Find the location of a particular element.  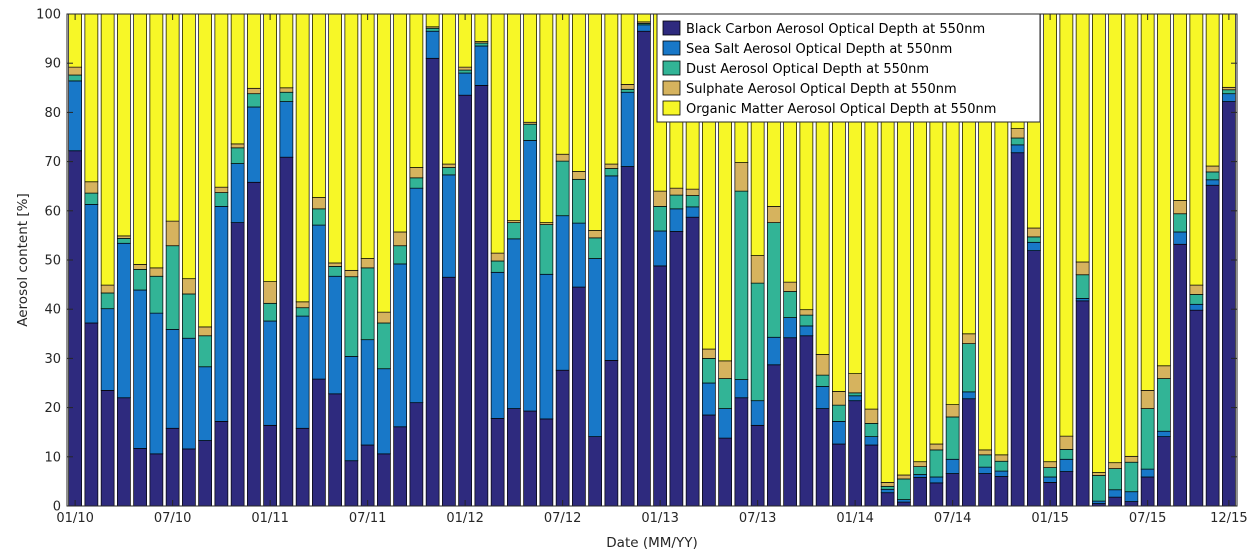

y-tick-label: 20 is located at coordinates (52, 408).